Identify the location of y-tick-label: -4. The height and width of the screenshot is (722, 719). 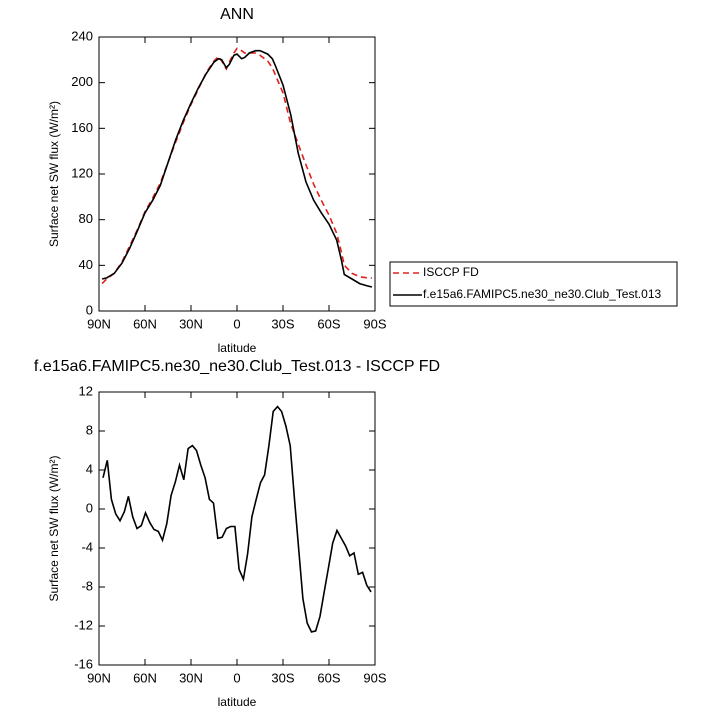
(87, 546).